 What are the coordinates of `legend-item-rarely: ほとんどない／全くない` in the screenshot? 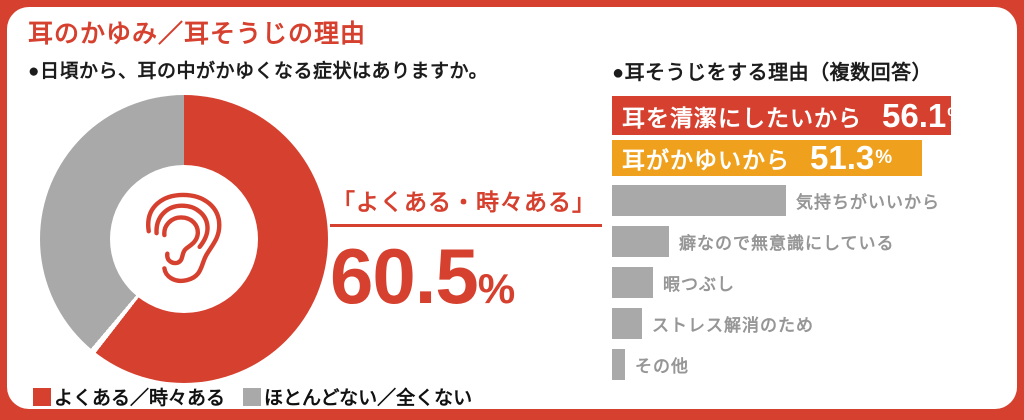 It's located at (357, 396).